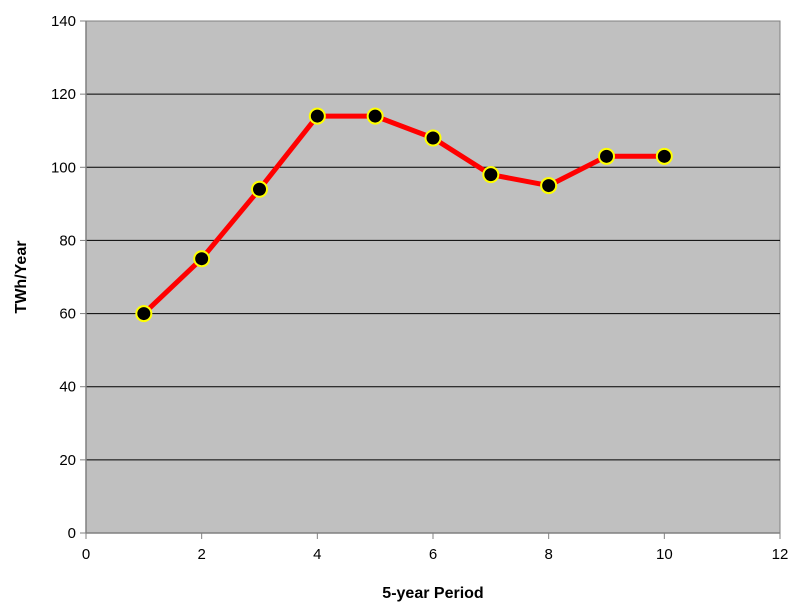  I want to click on y-tick-label-40: 40, so click(67, 387).